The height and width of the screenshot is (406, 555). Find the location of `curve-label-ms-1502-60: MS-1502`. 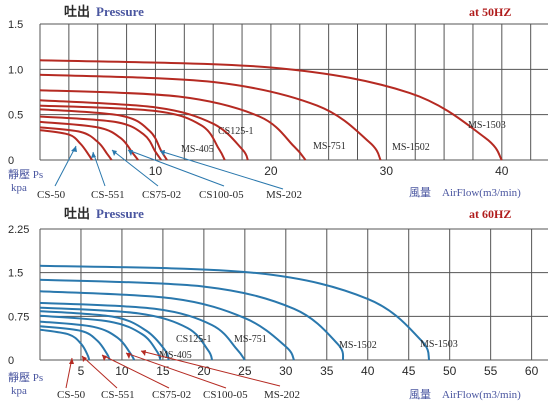

curve-label-ms-1502-60: MS-1502 is located at coordinates (358, 345).